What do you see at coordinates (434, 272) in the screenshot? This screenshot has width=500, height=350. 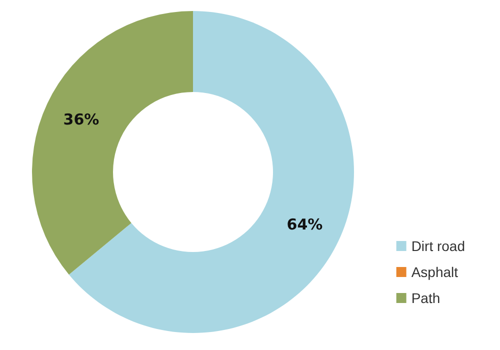 I see `legend-label: Asphalt` at bounding box center [434, 272].